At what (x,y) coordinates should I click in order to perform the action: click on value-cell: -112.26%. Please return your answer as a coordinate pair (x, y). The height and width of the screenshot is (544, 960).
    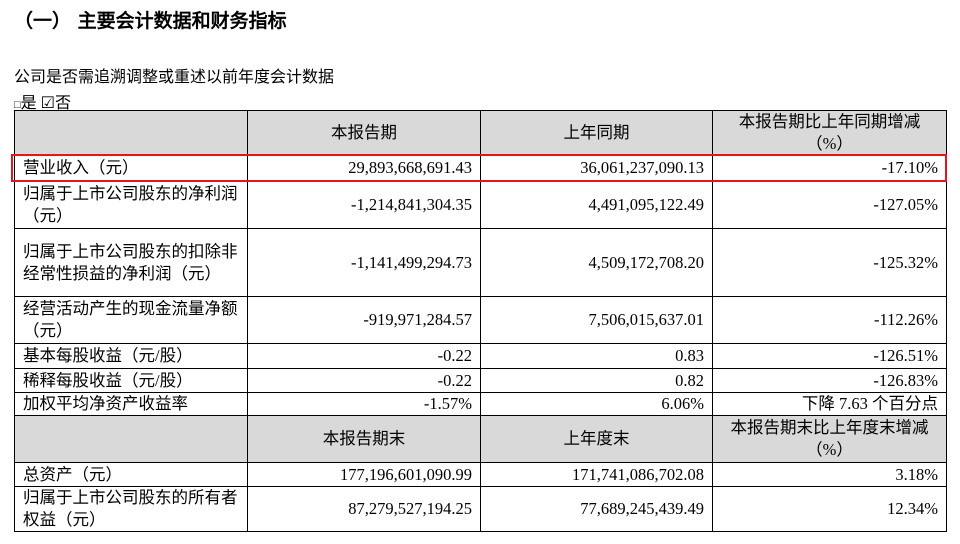
    Looking at the image, I should click on (829, 320).